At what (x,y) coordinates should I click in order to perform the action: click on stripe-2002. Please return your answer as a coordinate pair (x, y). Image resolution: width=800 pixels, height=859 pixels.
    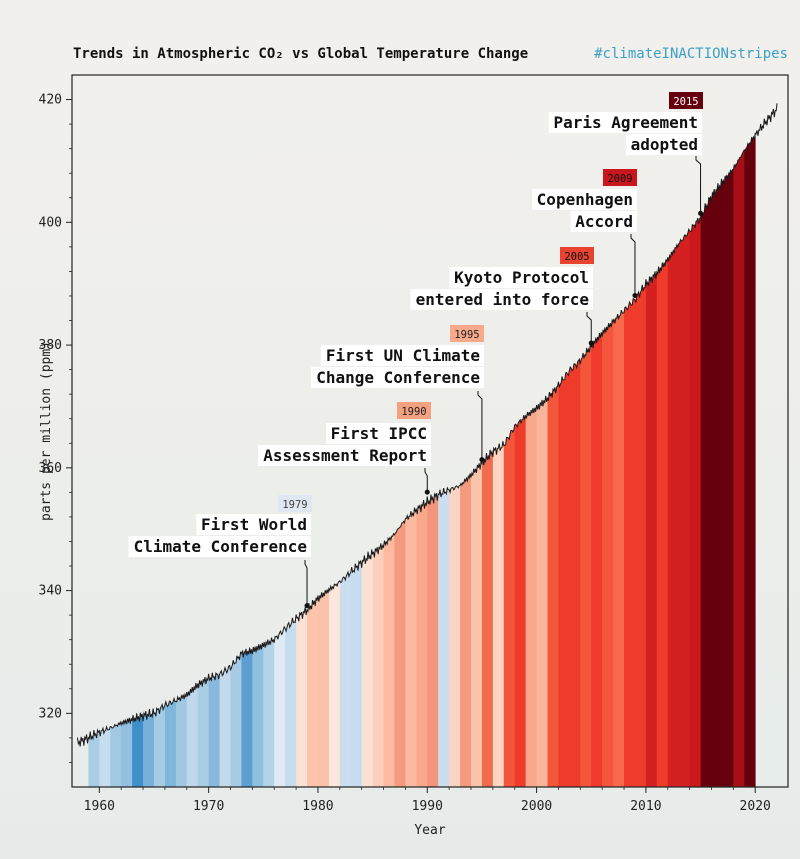
    Looking at the image, I should click on (564, 445).